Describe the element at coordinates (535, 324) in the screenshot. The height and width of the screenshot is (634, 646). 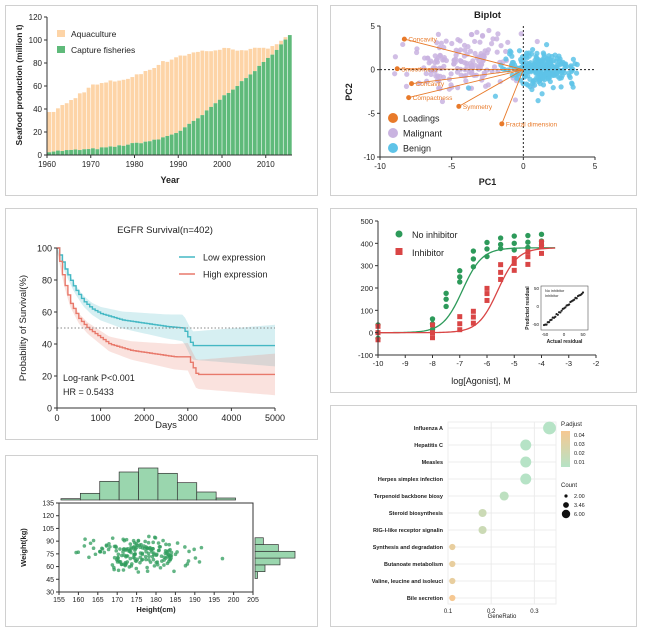
I see `inset-y-tick-label: -50` at that location.